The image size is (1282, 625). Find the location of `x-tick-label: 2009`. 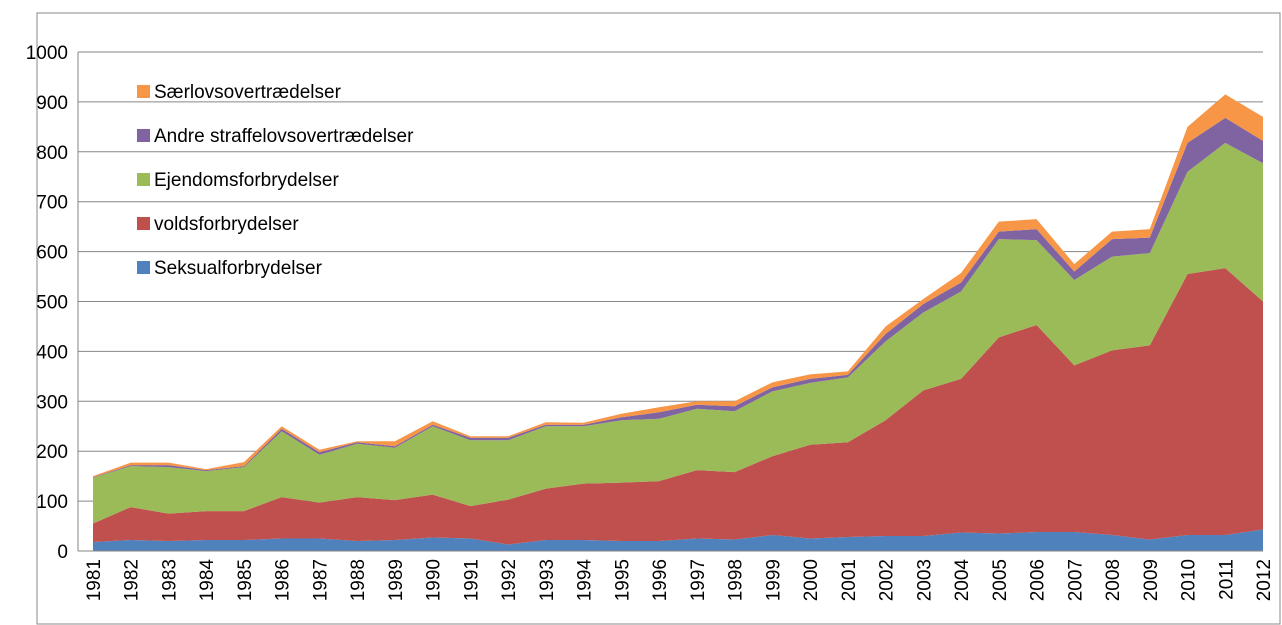

x-tick-label: 2009 is located at coordinates (1151, 580).